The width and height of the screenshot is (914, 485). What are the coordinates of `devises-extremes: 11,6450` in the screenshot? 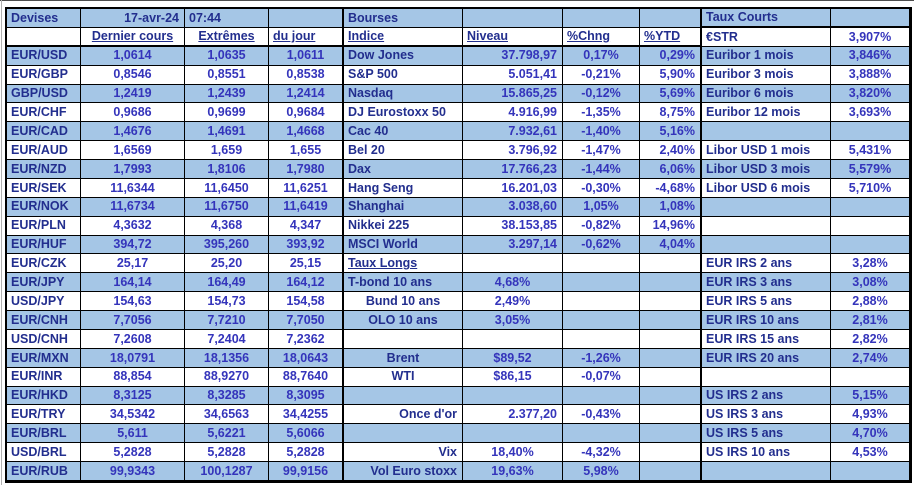 It's located at (227, 188).